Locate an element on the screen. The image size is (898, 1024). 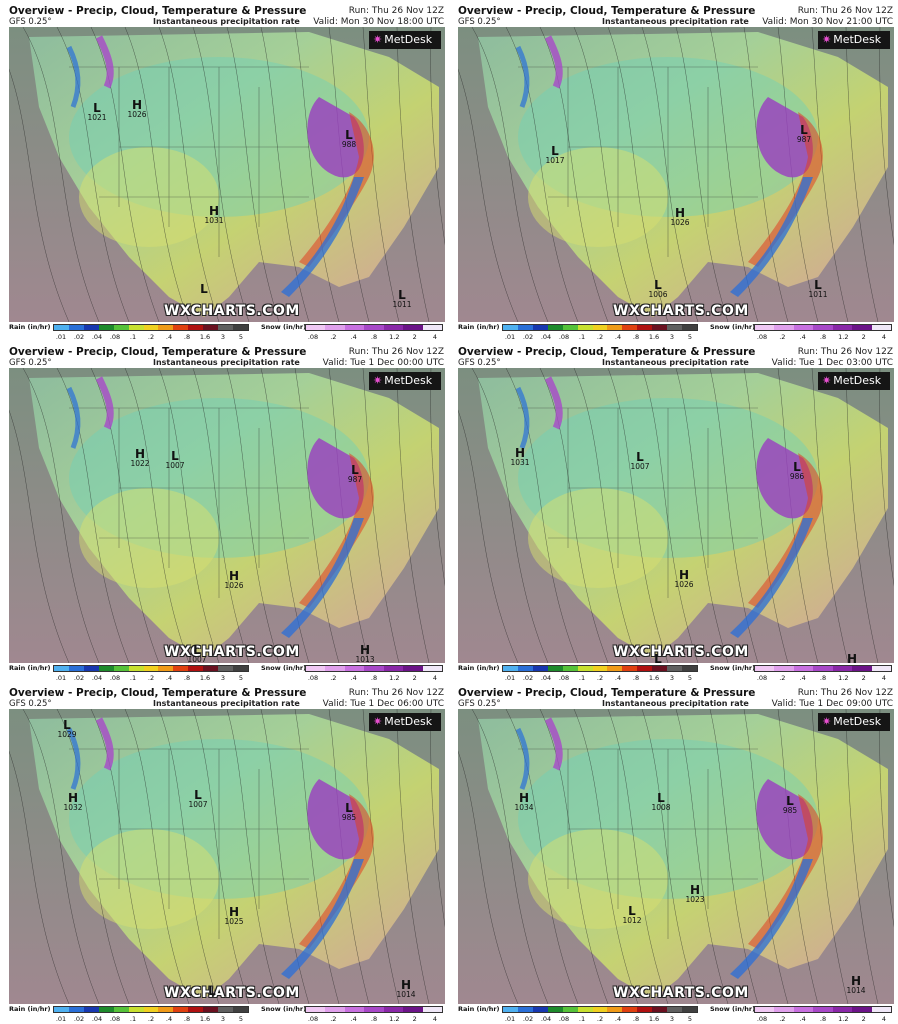
pressure-center: H 1014 is located at coordinates (405, 989).